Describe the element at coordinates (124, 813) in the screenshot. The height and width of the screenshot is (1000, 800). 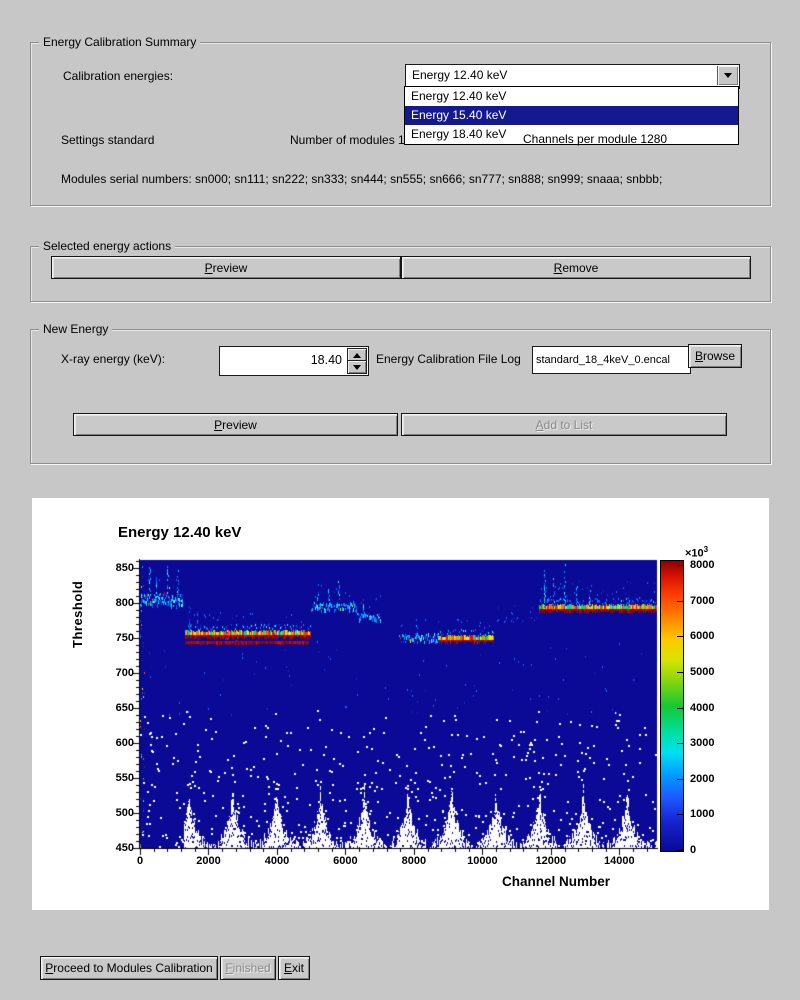
I see `y-tick-label: 500` at that location.